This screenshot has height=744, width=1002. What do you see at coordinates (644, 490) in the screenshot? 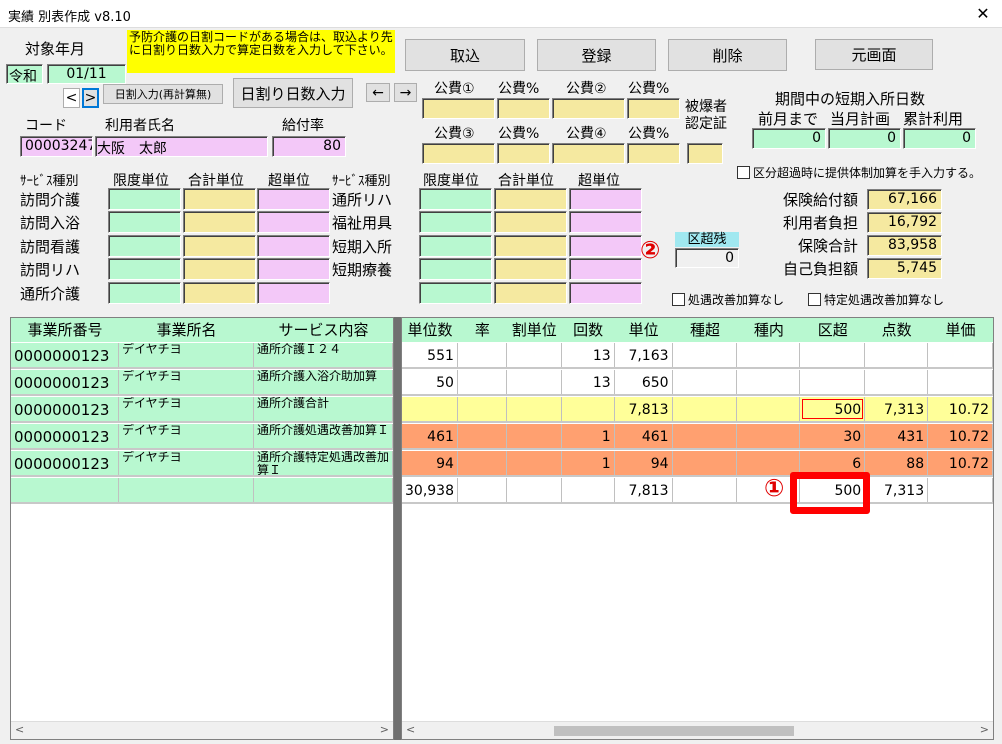
I see `unit-cell: 7,813` at bounding box center [644, 490].